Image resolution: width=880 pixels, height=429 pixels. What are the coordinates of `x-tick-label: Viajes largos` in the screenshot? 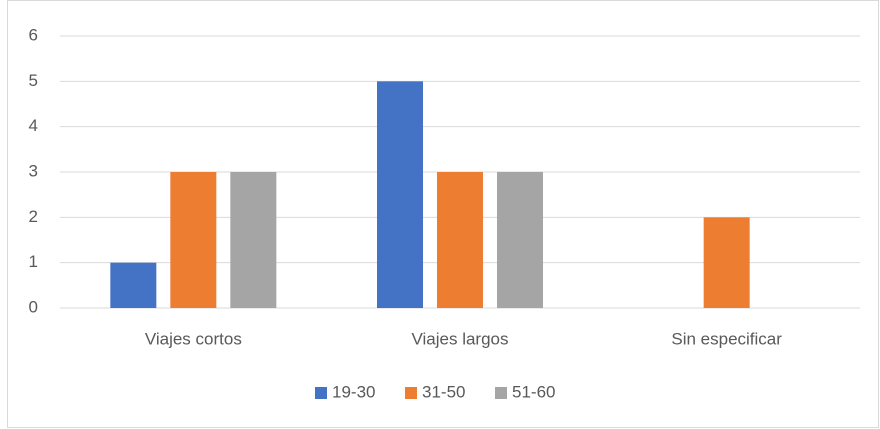 It's located at (459, 338).